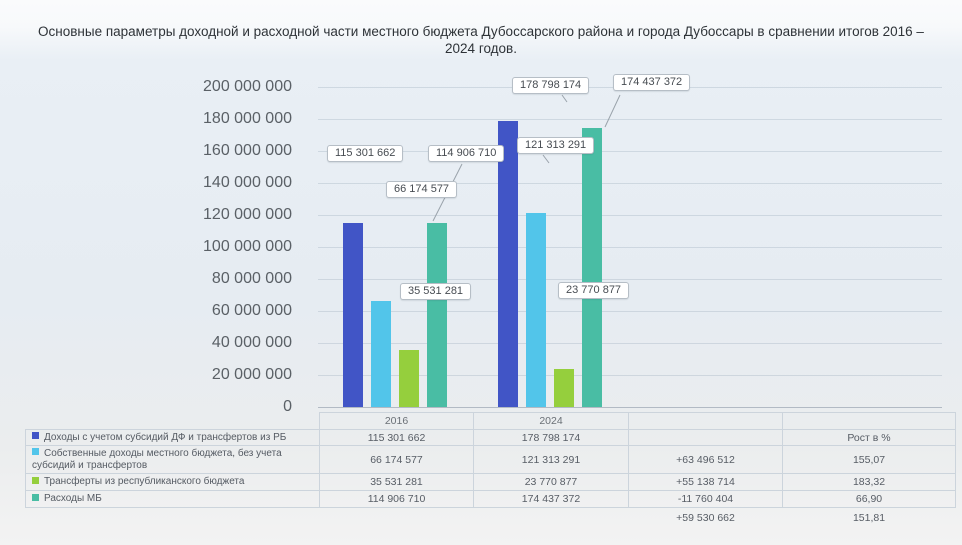 The image size is (962, 545). What do you see at coordinates (251, 374) in the screenshot?
I see `y-axis-tick-label: 20 000 000` at bounding box center [251, 374].